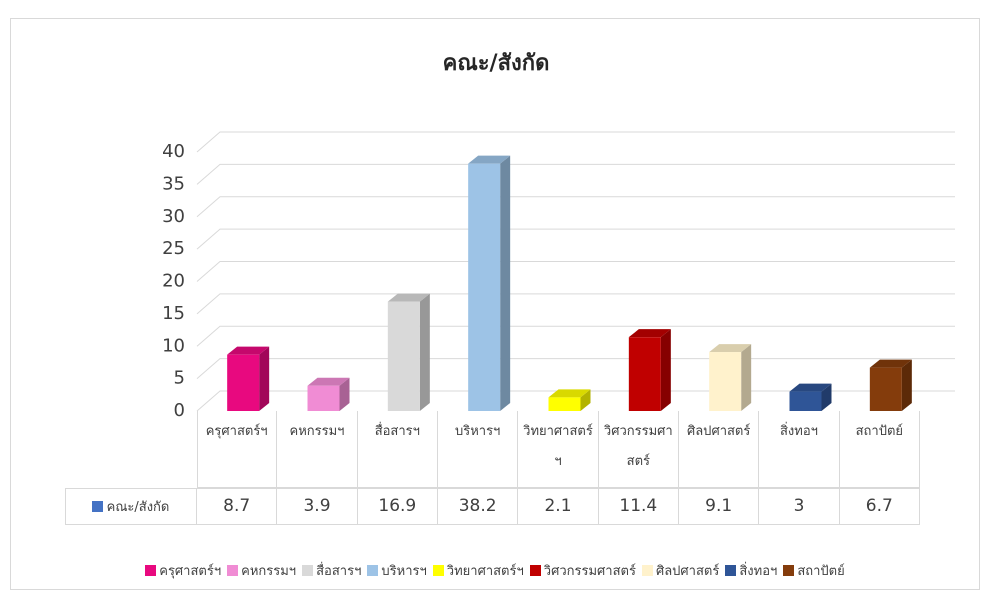 The image size is (992, 600). I want to click on x-tick-label: ครุศาสตร์ฯ, so click(237, 449).